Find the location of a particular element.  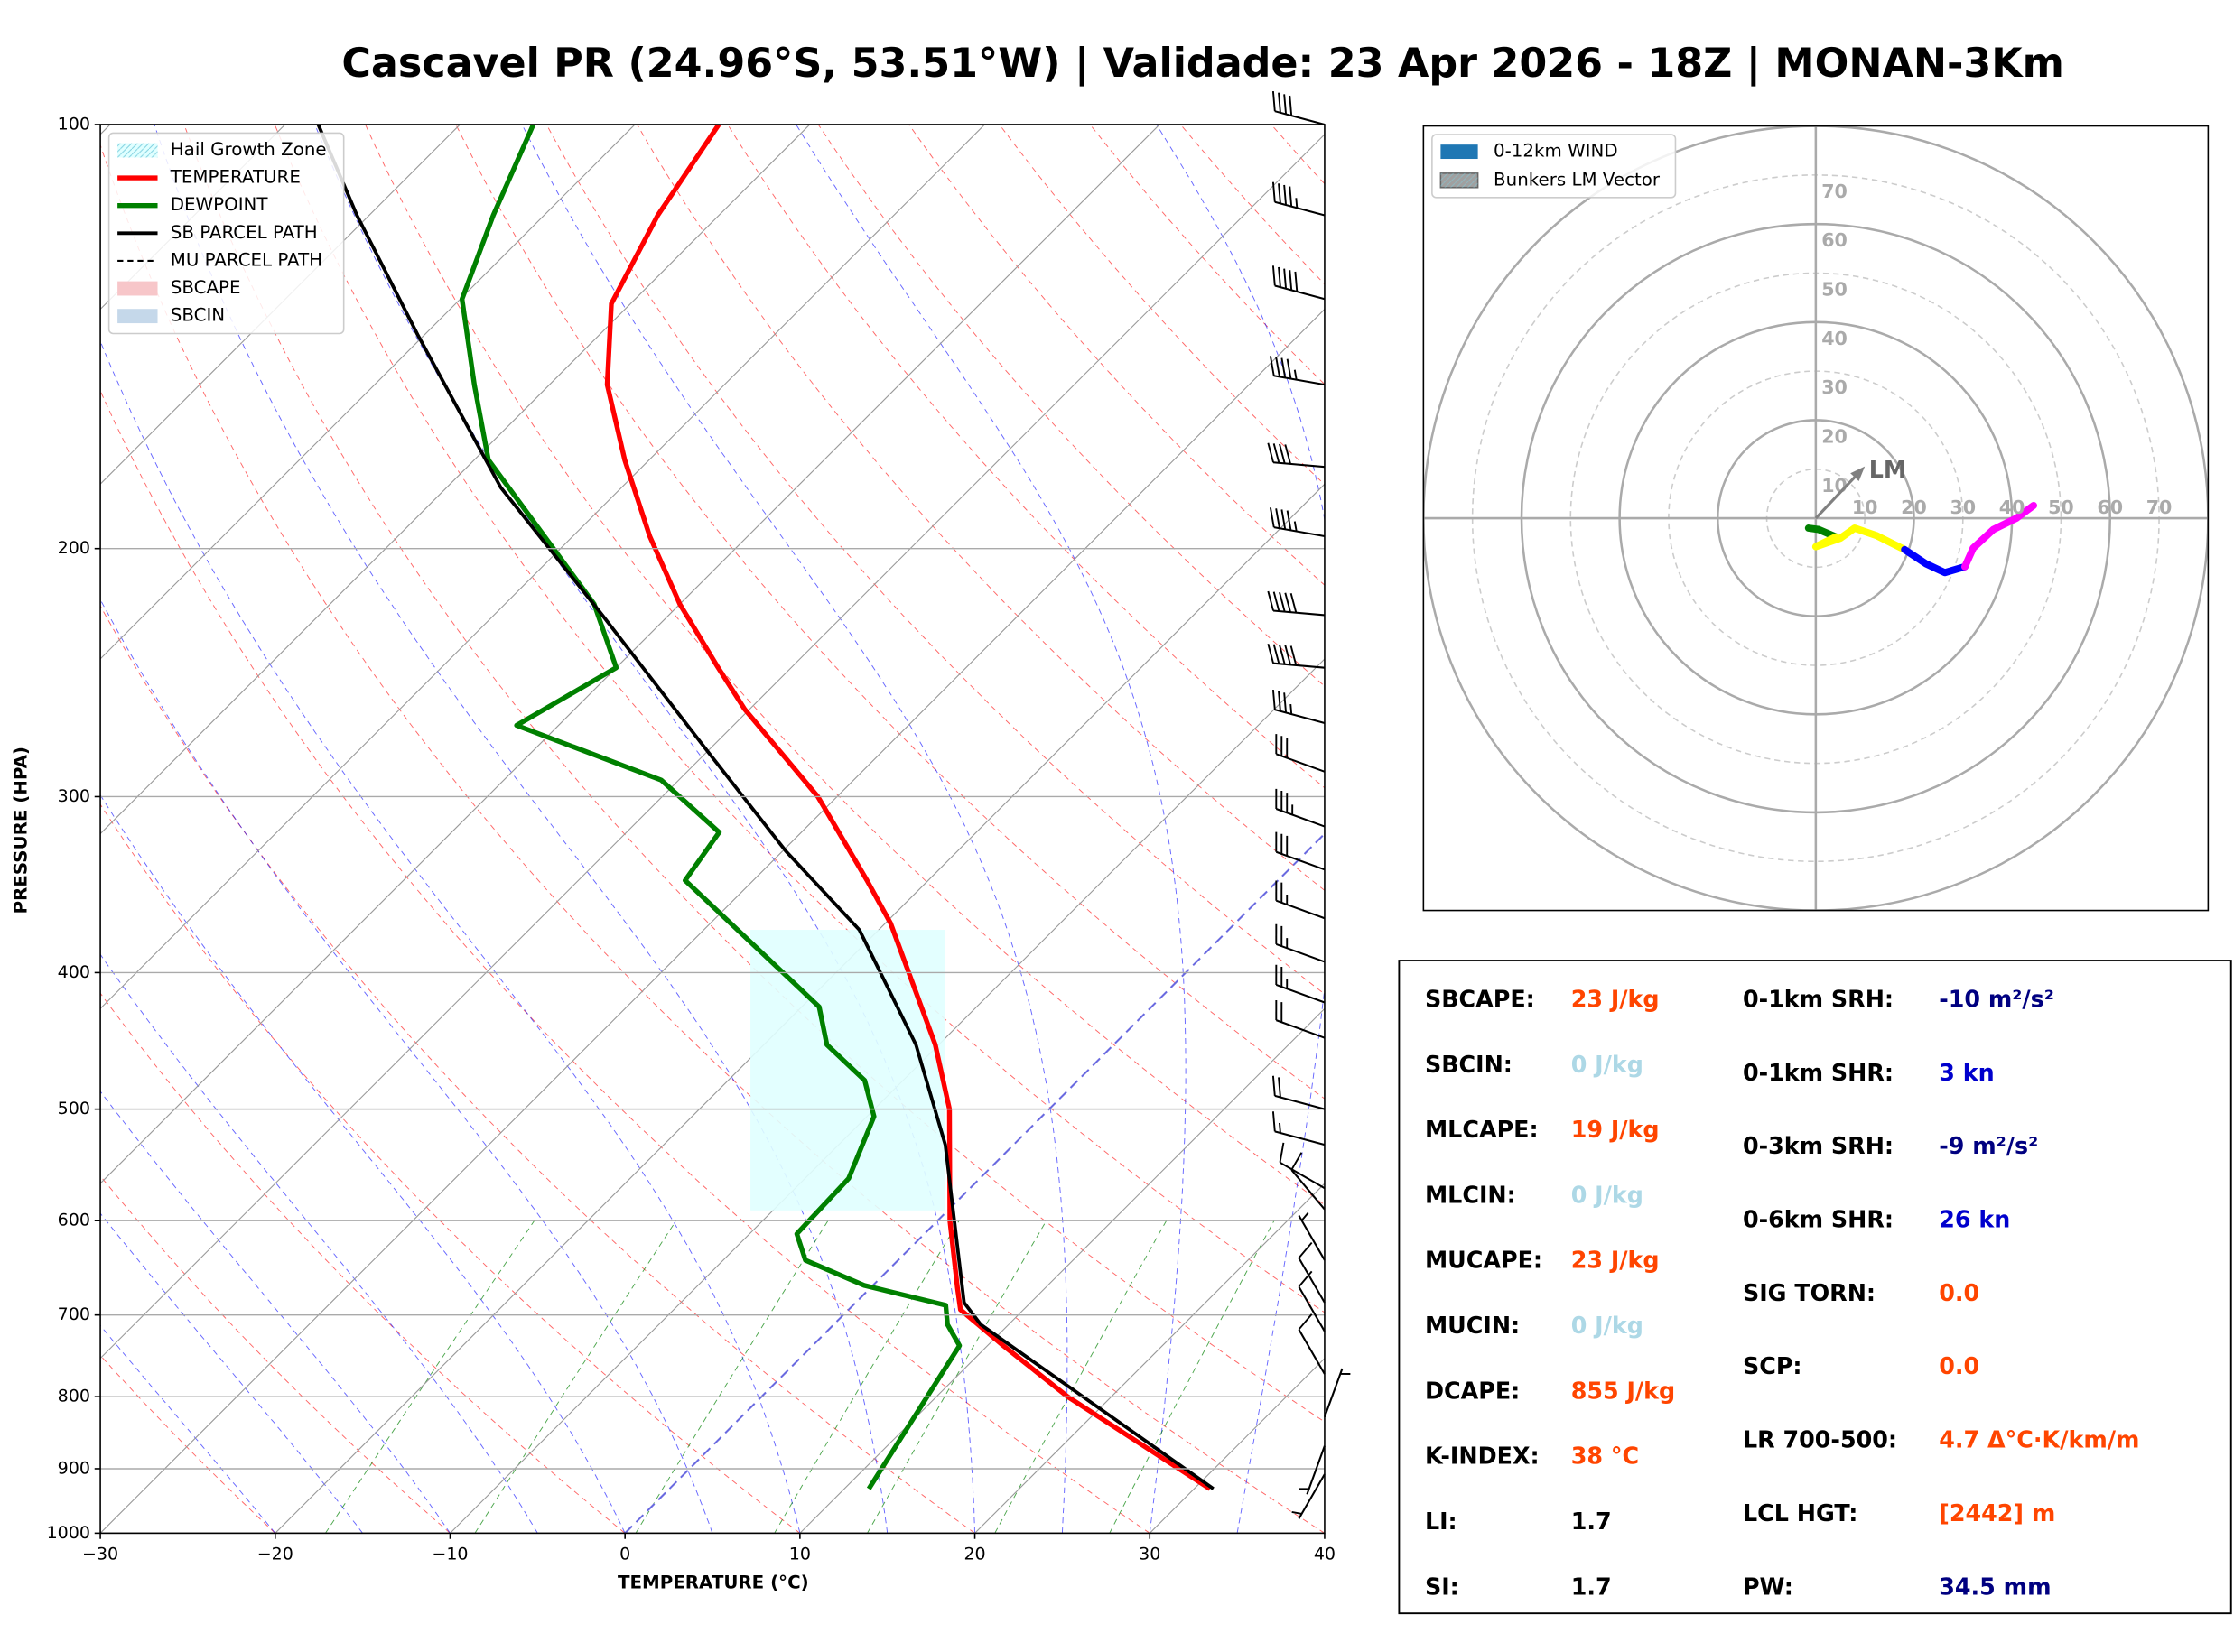

stat-label: 0-3km SRH: is located at coordinates (1818, 1145).